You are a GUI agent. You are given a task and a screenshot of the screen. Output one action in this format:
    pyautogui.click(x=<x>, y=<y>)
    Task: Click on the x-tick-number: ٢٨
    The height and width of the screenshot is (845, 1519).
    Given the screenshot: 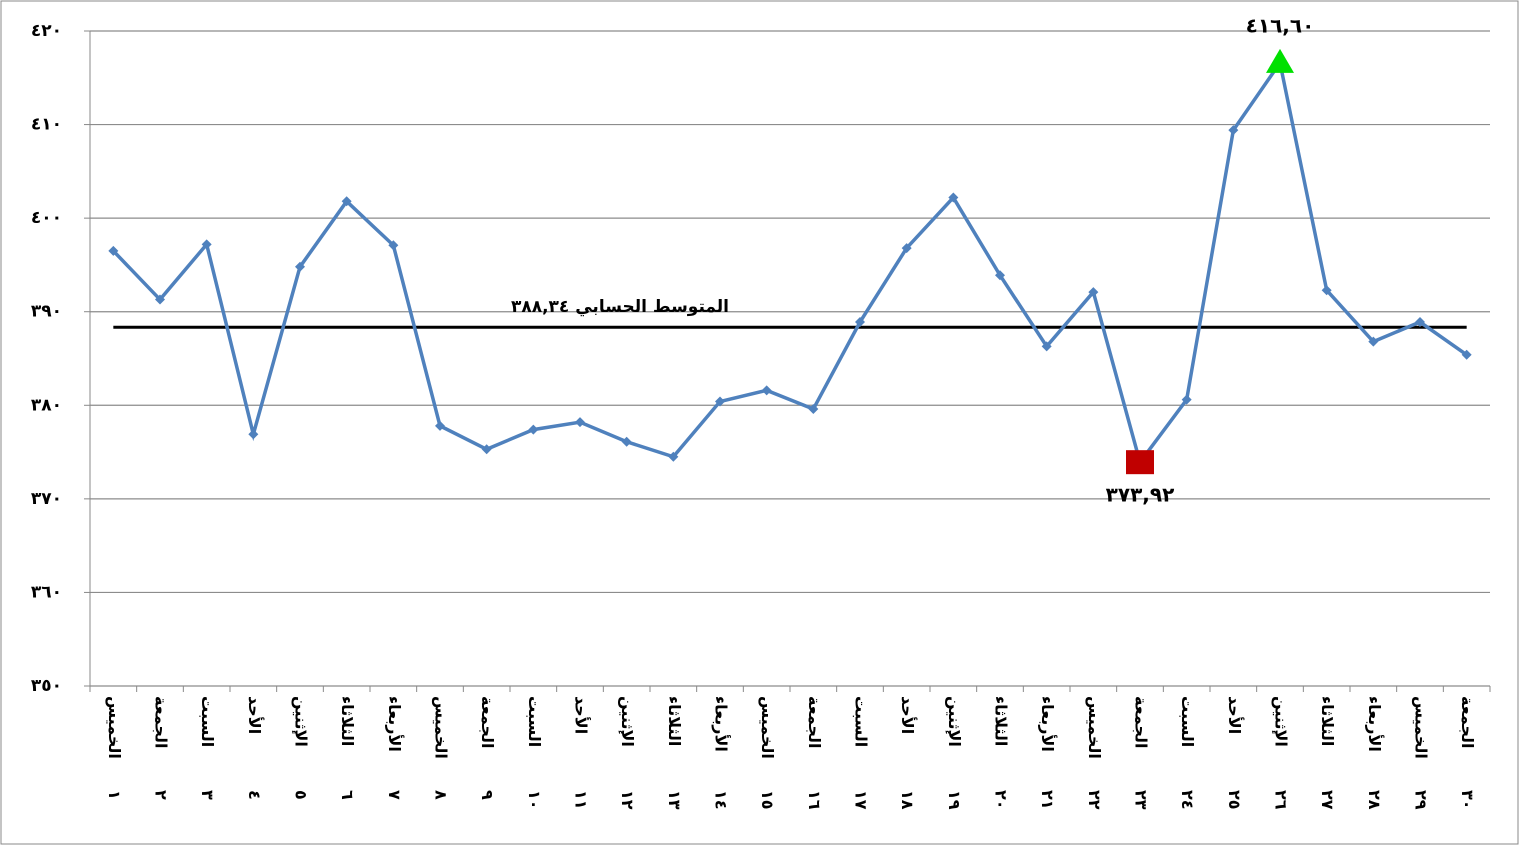 What is the action you would take?
    pyautogui.click(x=1374, y=800)
    